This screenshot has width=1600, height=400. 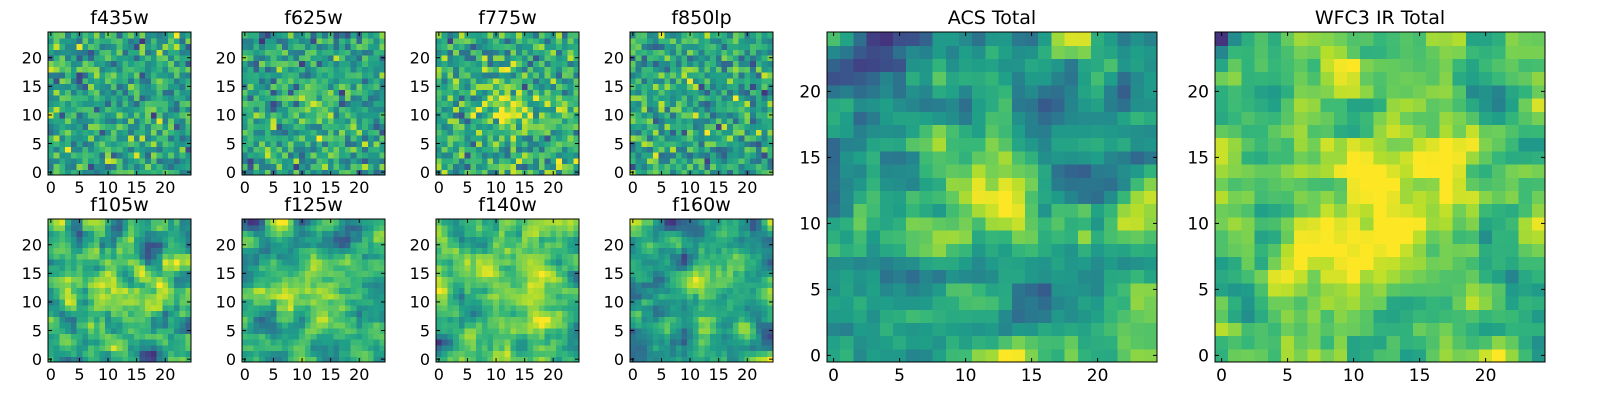 I want to click on x-tick-label: 10, so click(x=690, y=187).